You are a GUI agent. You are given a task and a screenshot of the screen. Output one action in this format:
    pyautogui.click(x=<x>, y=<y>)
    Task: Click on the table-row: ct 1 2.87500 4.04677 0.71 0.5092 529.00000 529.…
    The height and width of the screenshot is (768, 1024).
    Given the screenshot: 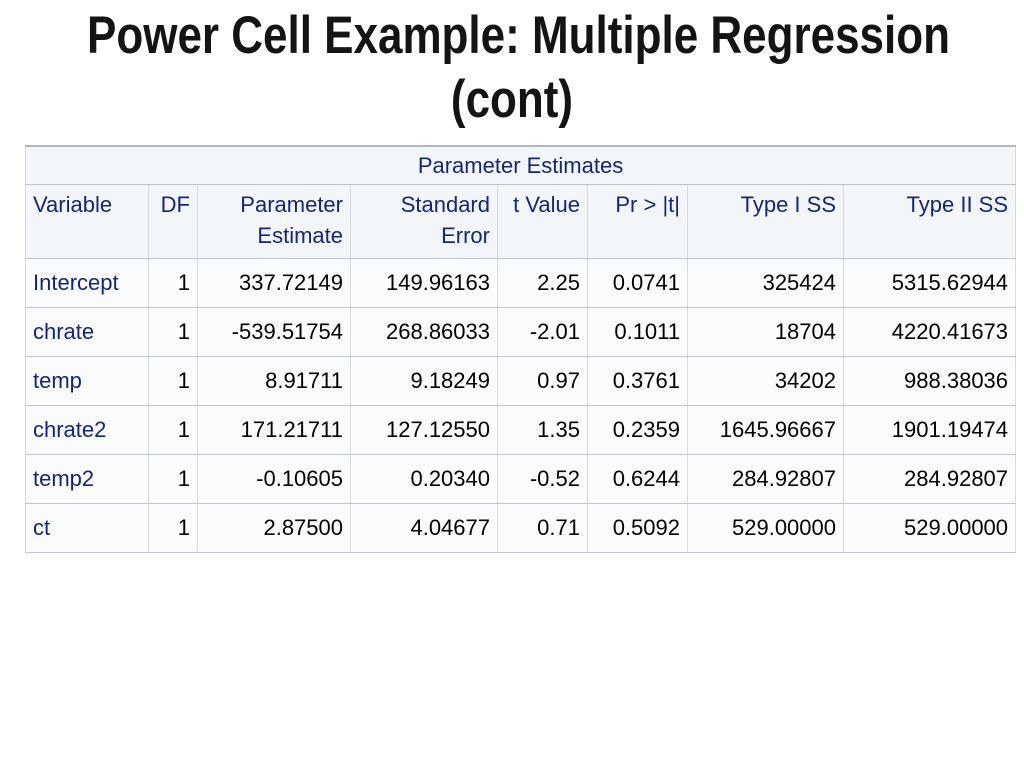 What is the action you would take?
    pyautogui.click(x=521, y=528)
    